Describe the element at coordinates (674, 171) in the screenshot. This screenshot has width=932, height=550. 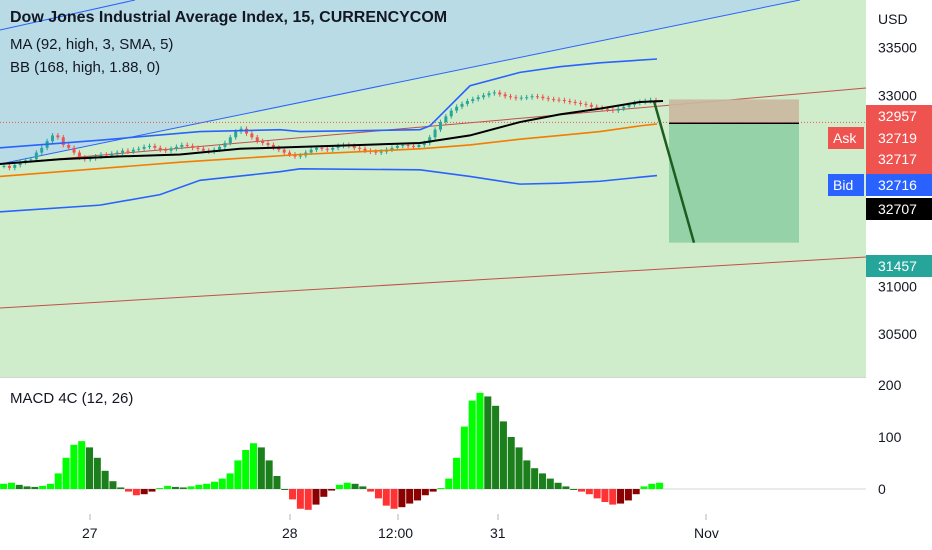
I see `projection-arrow-line` at that location.